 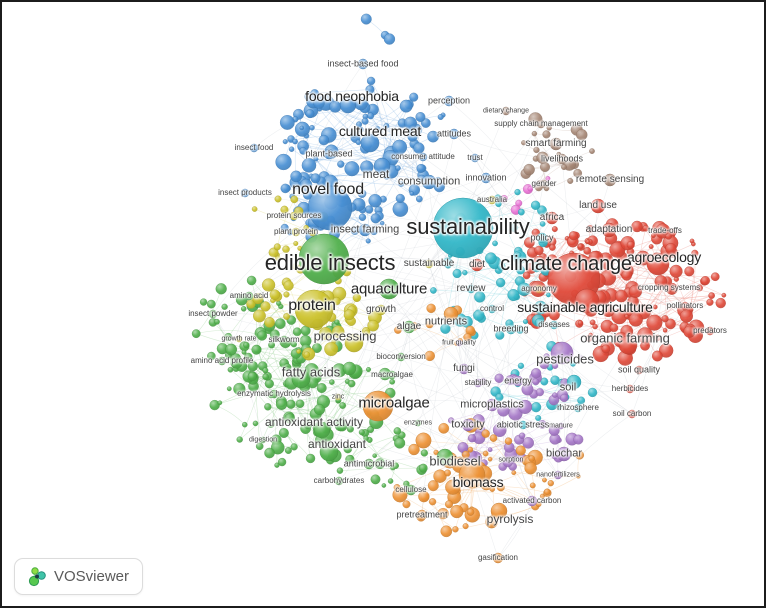 I want to click on term-label: plant protein, so click(x=296, y=231).